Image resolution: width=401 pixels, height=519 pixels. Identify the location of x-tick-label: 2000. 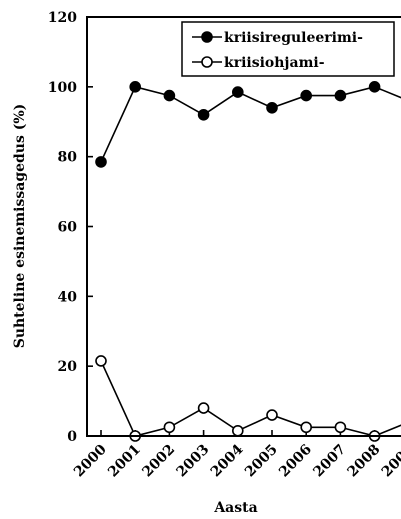
(90, 460).